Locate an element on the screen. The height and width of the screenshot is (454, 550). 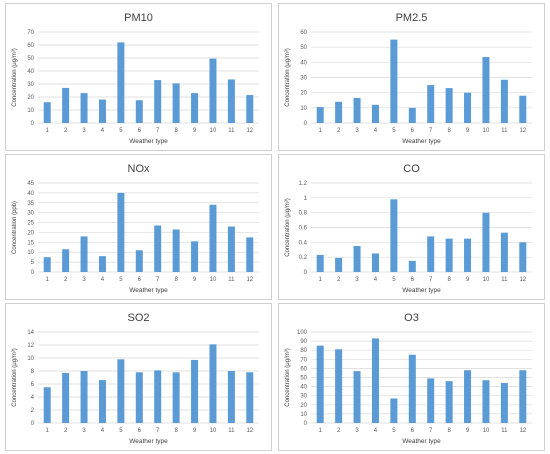
y-tick-label: 1.2 is located at coordinates (303, 184).